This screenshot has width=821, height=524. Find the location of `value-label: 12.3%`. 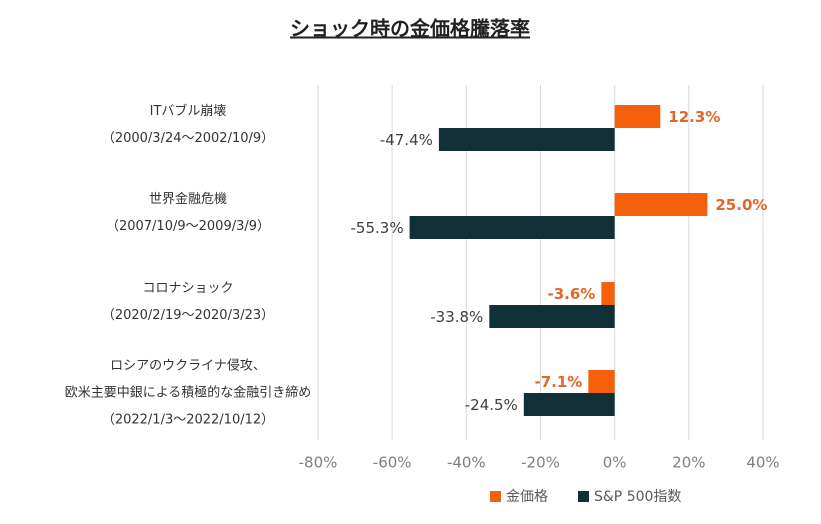

value-label: 12.3% is located at coordinates (694, 117).